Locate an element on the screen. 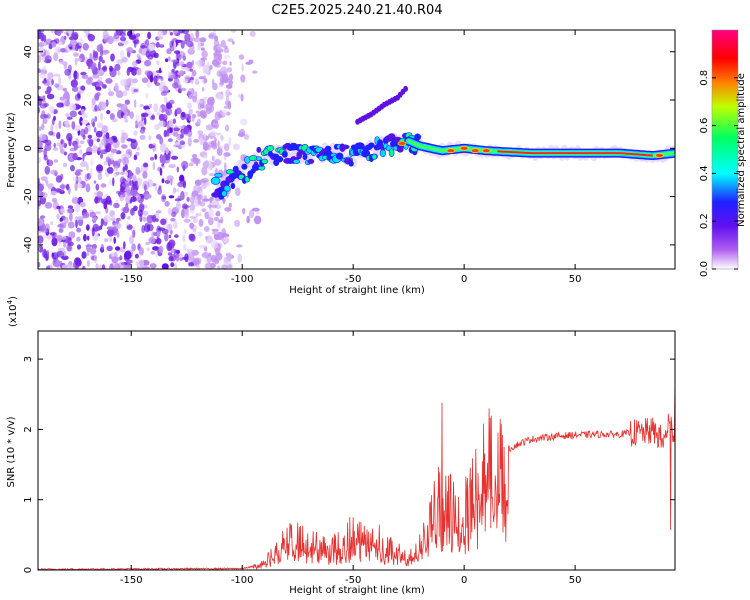  spectrogram-xlabel: Height of straight line (km) is located at coordinates (357, 290).